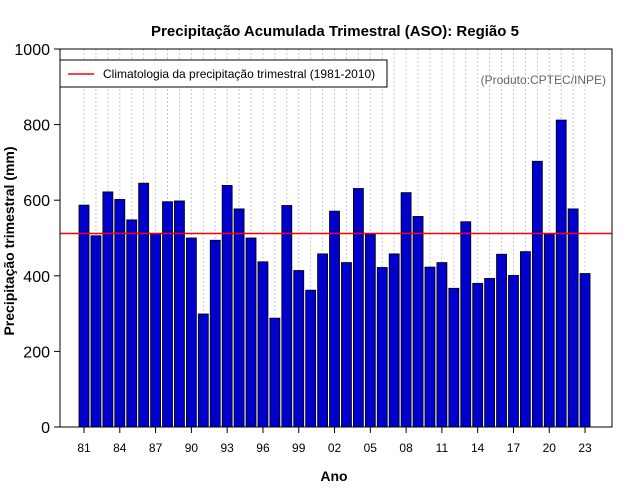 The image size is (640, 500). Describe the element at coordinates (501, 340) in the screenshot. I see `bar-2016` at that location.